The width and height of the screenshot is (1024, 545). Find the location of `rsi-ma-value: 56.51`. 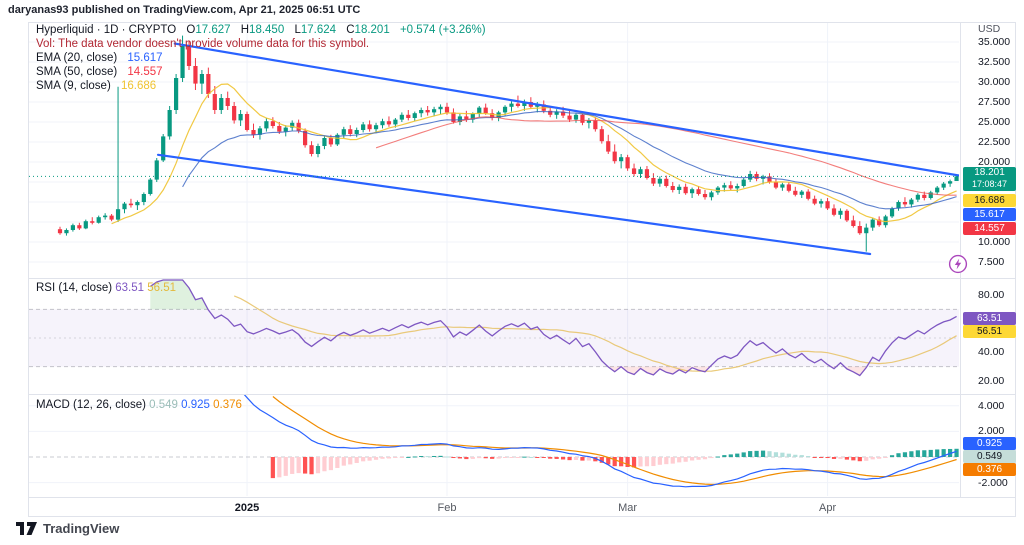

rsi-ma-value: 56.51 is located at coordinates (162, 288).